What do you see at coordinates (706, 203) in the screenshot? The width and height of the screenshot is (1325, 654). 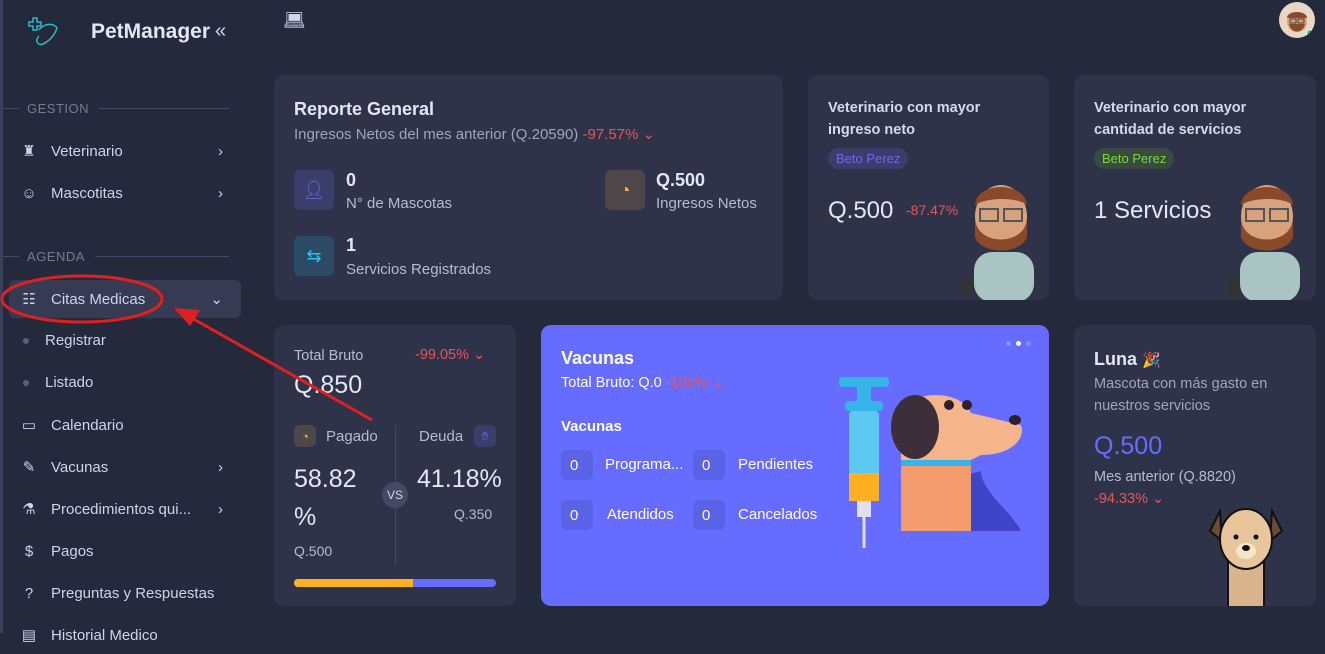 I see `stat-label: Ingresos Netos` at bounding box center [706, 203].